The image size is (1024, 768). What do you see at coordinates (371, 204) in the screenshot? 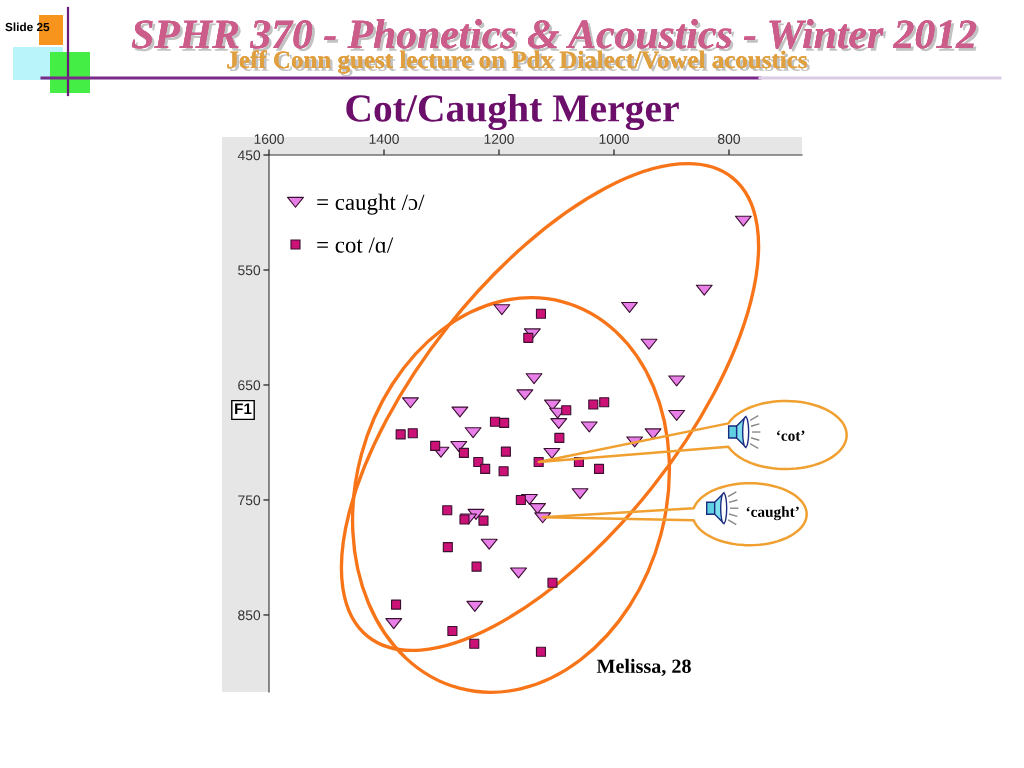
I see `legend-label: = caught /ɔ/` at bounding box center [371, 204].